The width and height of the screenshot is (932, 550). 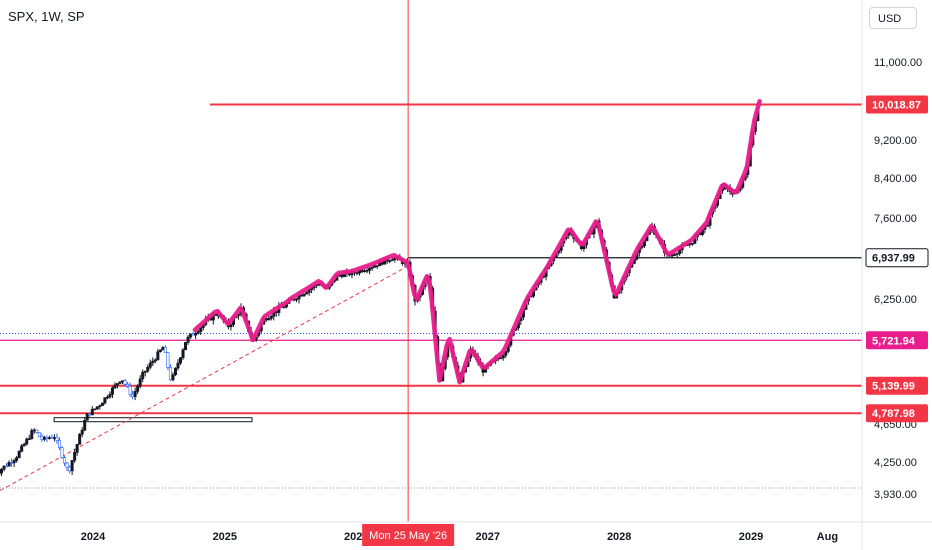 I want to click on level-price-label: 5,139.99, so click(x=893, y=387).